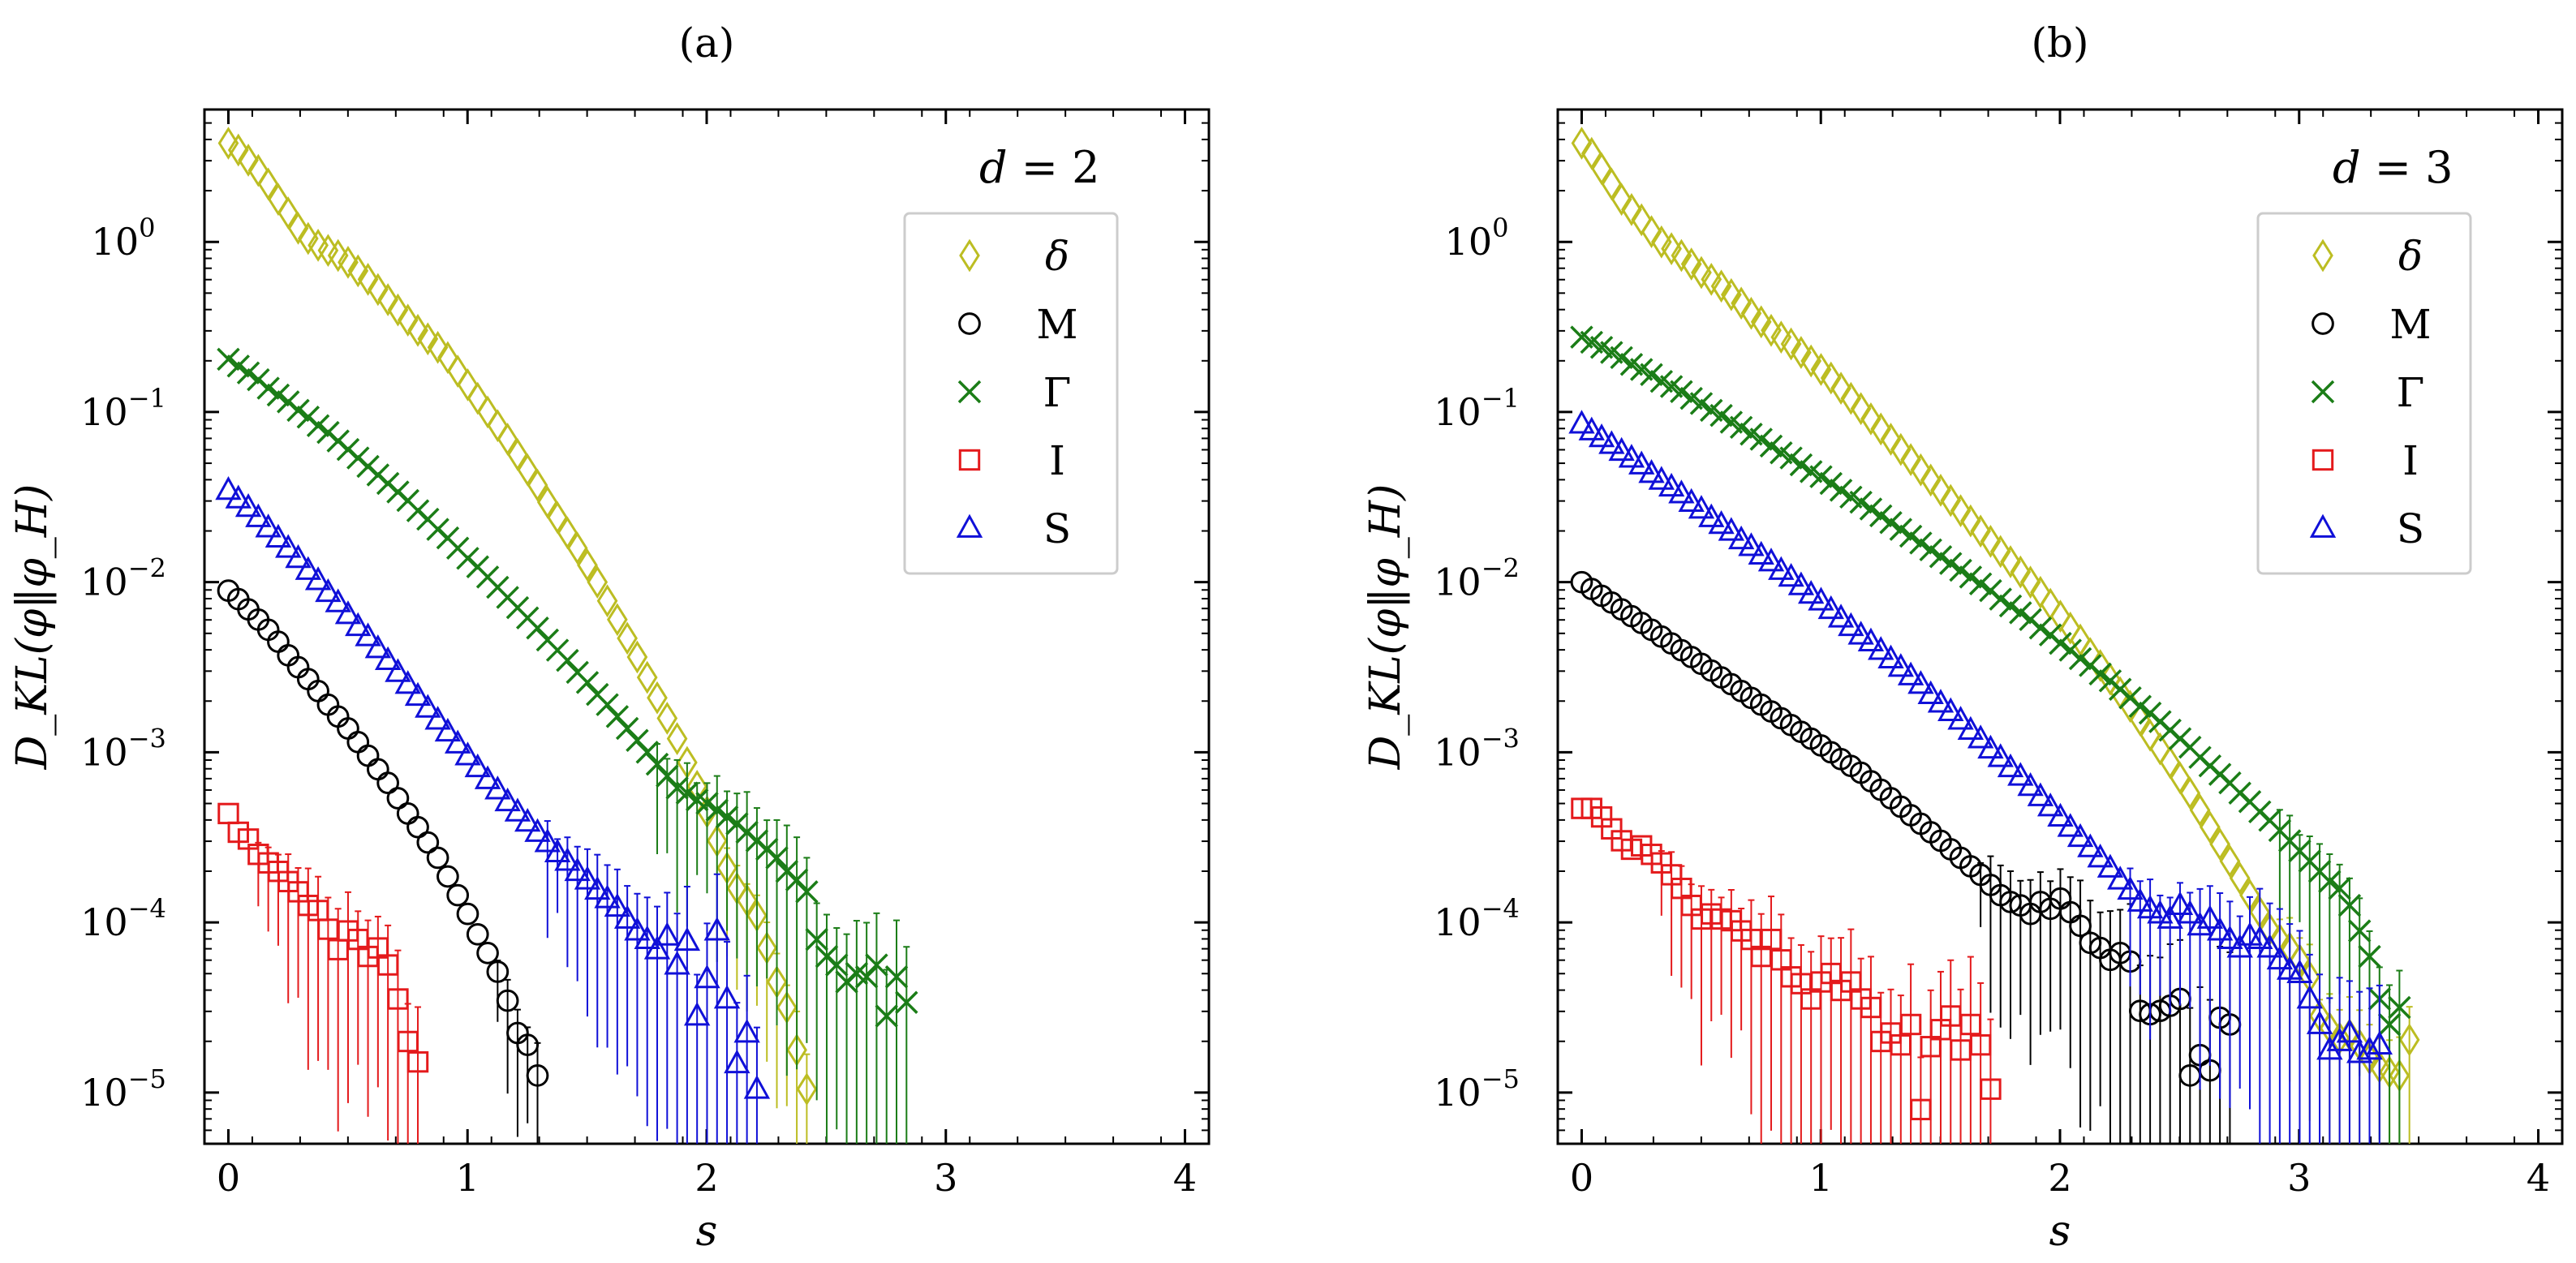 The image size is (2576, 1263). What do you see at coordinates (1477, 408) in the screenshot?
I see `y-tick-label: 10⁻¹` at bounding box center [1477, 408].